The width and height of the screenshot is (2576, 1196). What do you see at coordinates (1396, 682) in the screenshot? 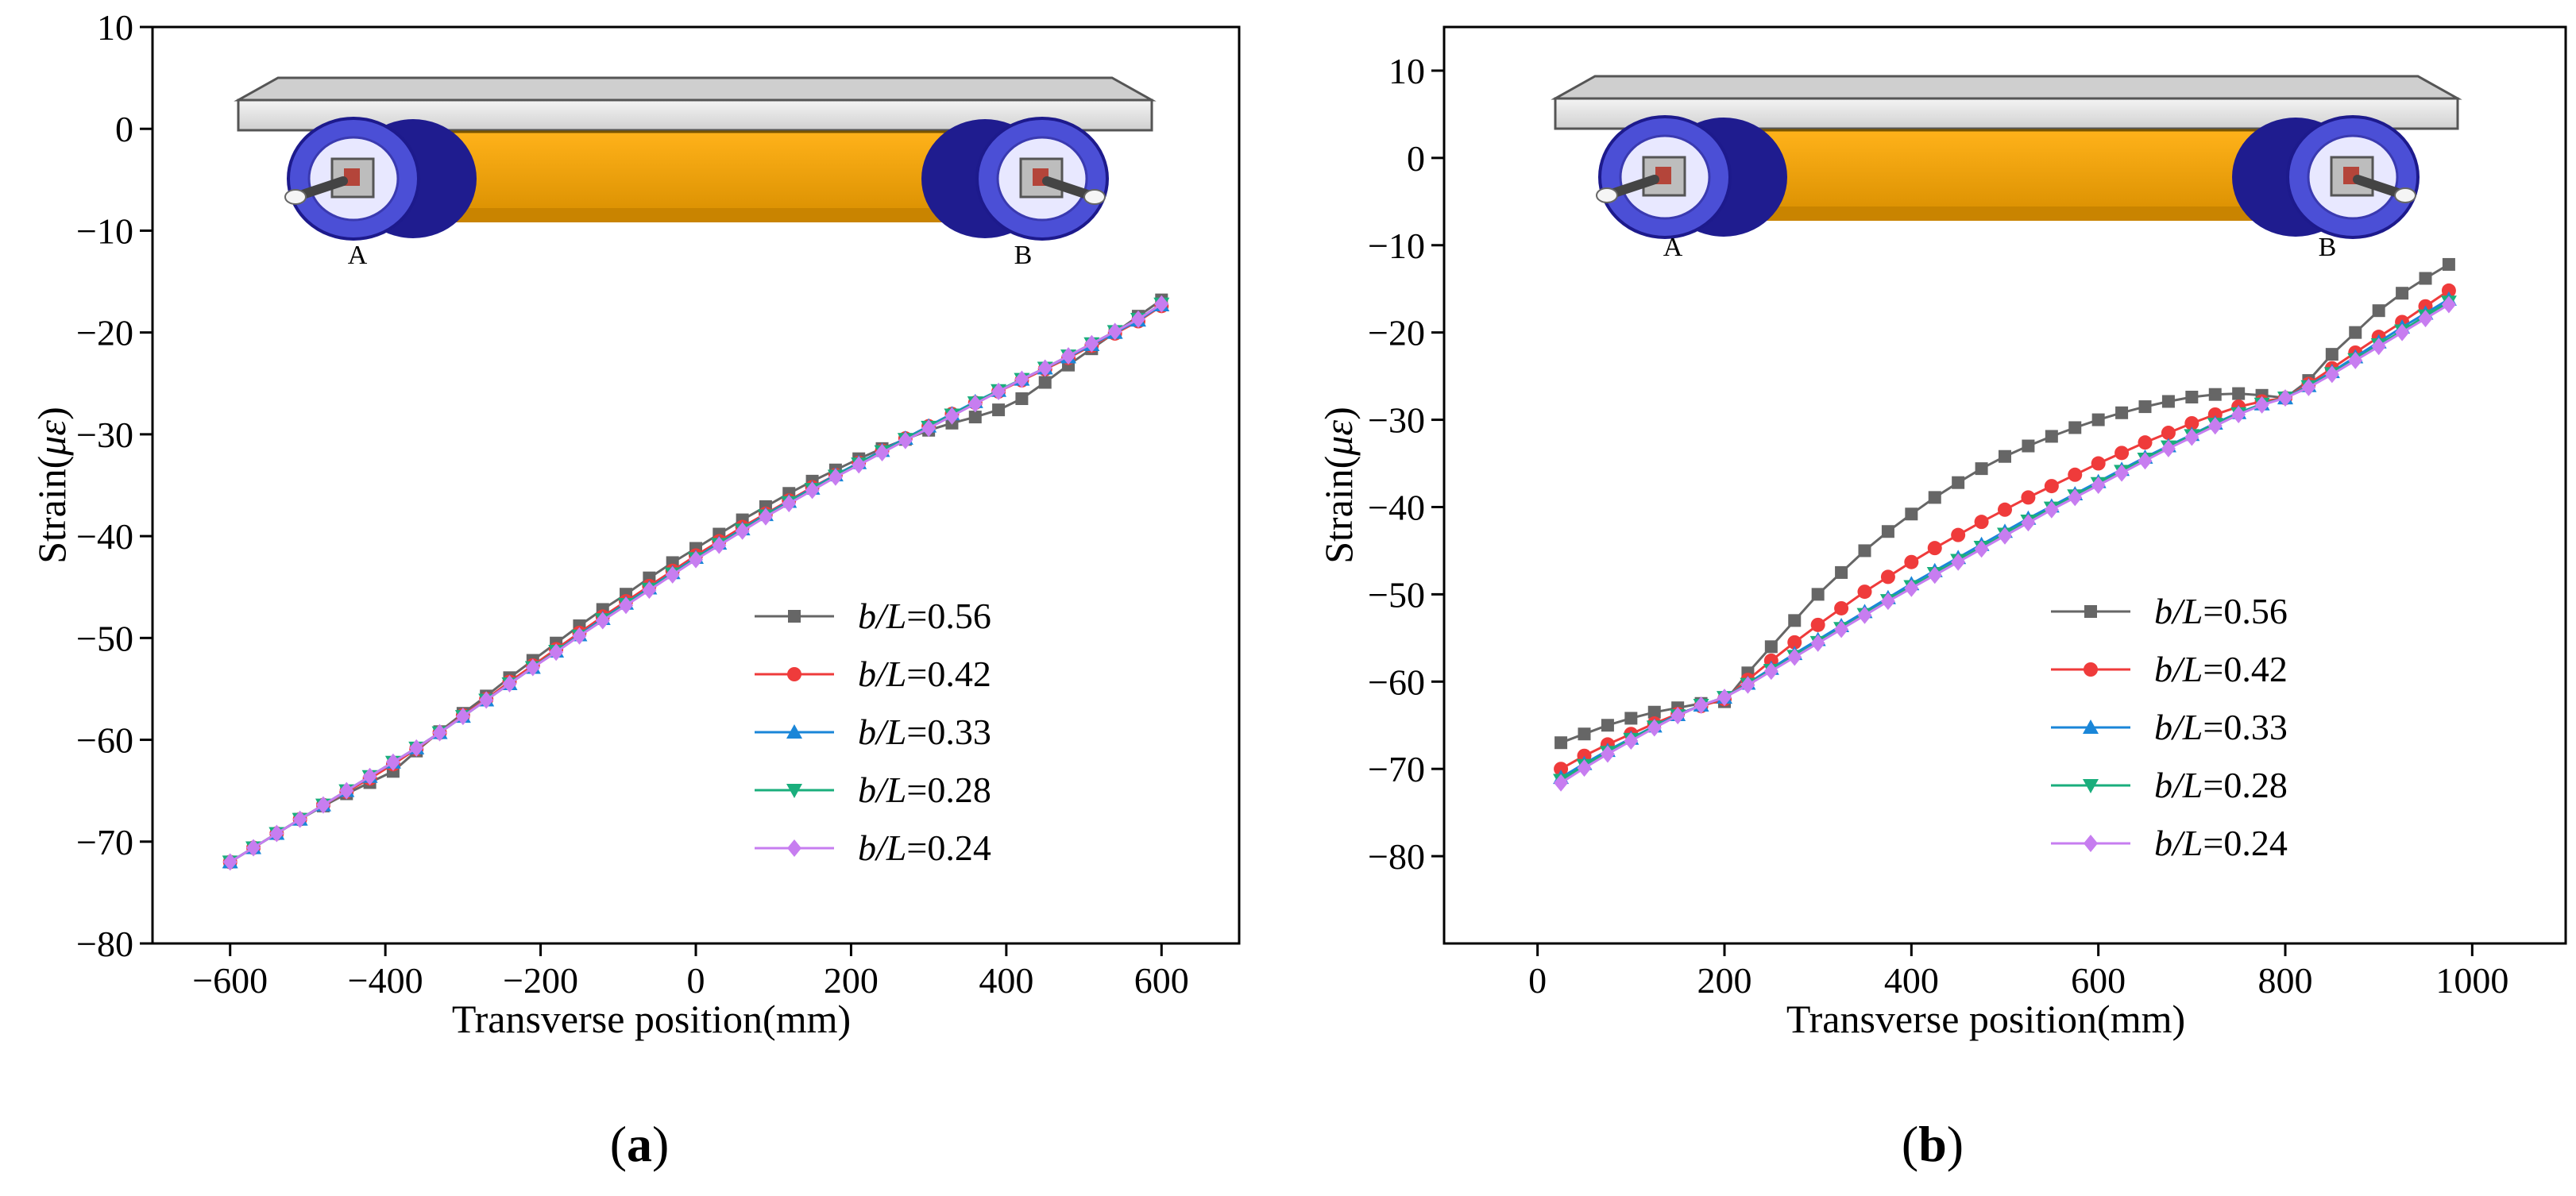
I see `chart-b-y-tick-label: −60` at bounding box center [1396, 682].